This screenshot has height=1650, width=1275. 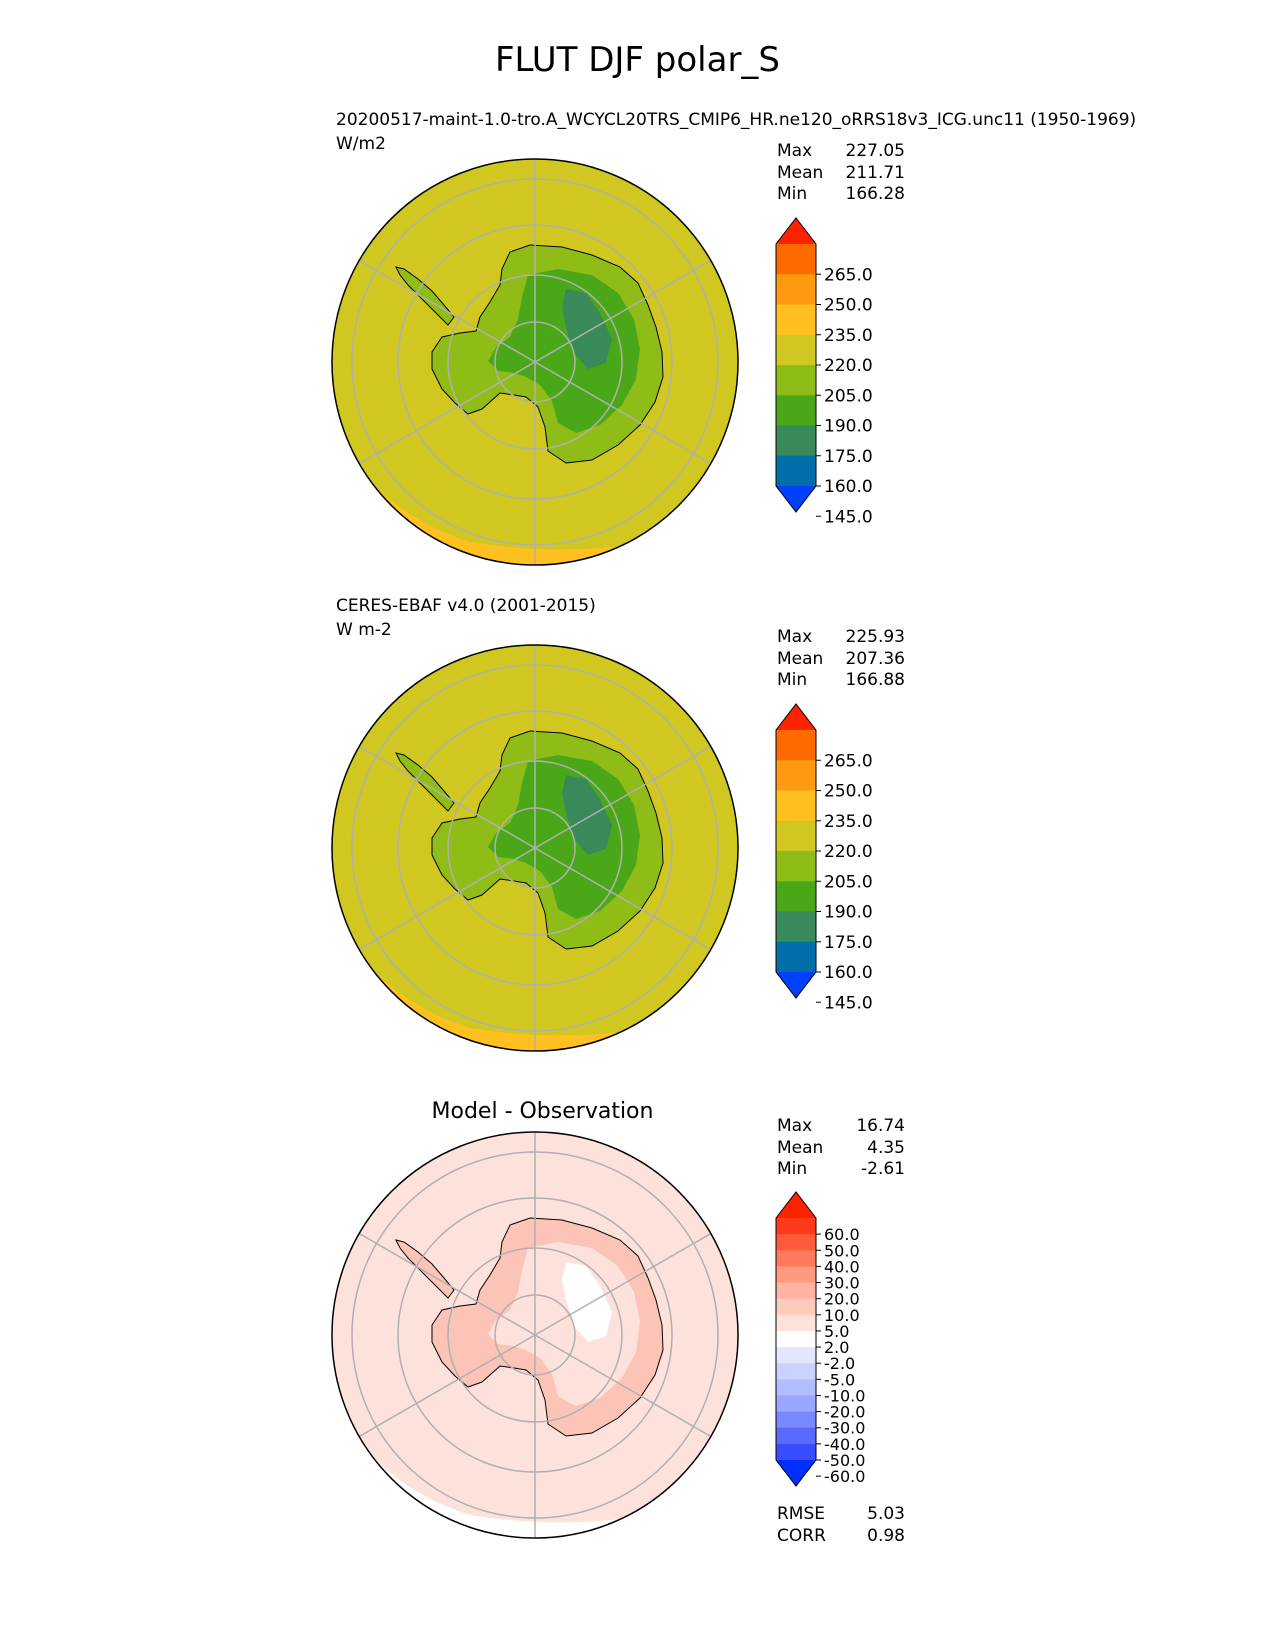 I want to click on panel1-stat-max: Max 227.05, so click(x=841, y=152).